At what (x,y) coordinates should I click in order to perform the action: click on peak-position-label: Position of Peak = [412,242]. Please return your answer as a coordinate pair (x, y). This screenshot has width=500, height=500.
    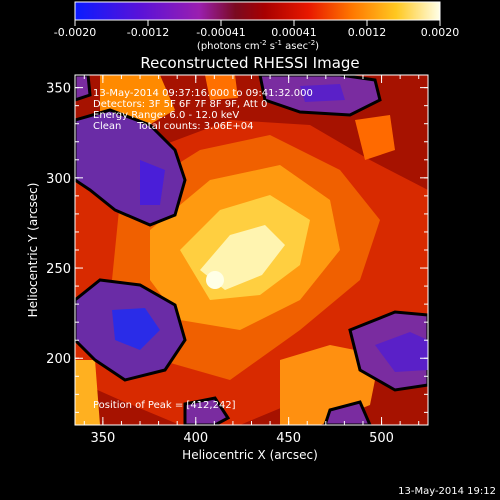
    Looking at the image, I should click on (164, 405).